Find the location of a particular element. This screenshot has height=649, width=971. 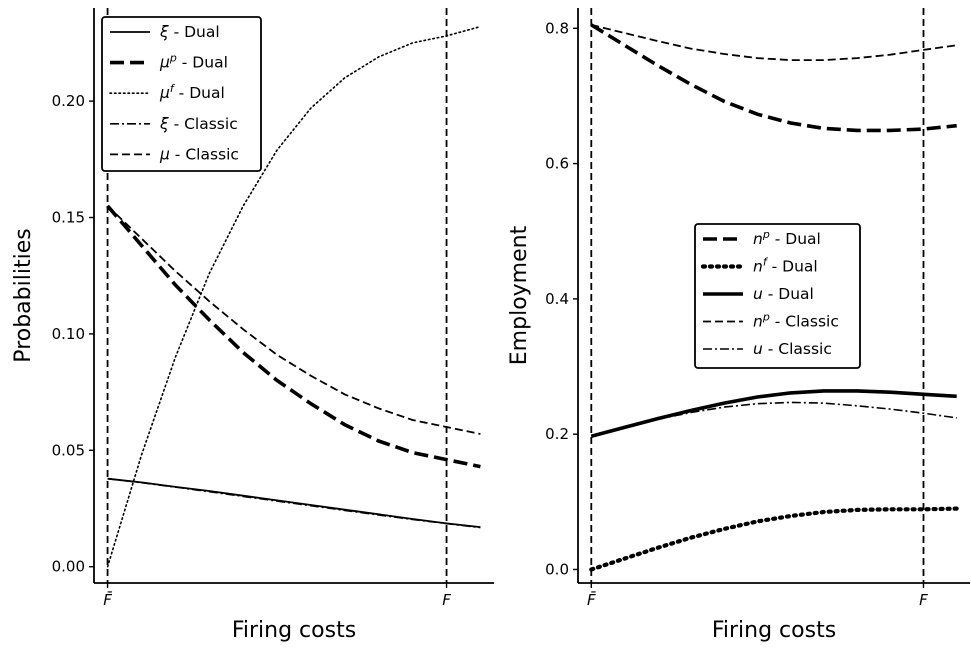

y-tick-label: 0.05 is located at coordinates (68, 450).